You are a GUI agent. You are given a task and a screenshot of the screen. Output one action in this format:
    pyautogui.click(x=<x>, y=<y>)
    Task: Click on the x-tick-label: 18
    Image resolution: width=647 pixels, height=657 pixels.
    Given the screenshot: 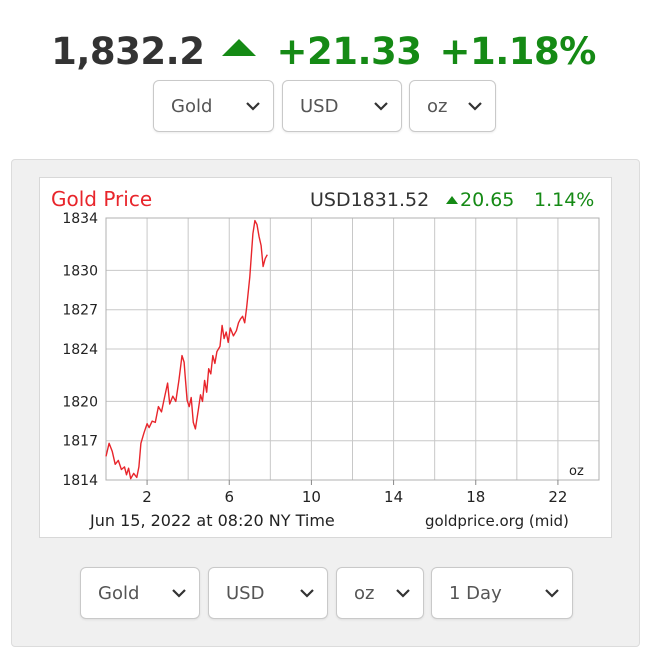 What is the action you would take?
    pyautogui.click(x=475, y=497)
    